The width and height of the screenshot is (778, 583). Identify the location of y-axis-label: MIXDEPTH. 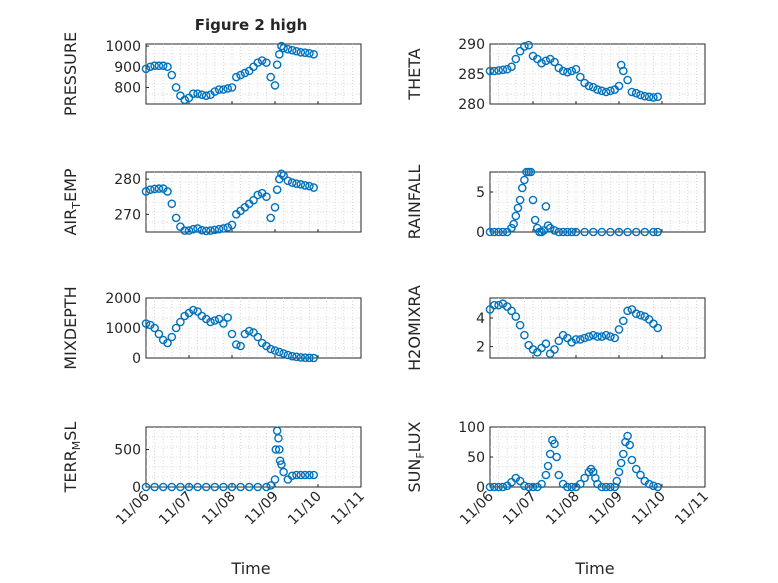
(70, 327).